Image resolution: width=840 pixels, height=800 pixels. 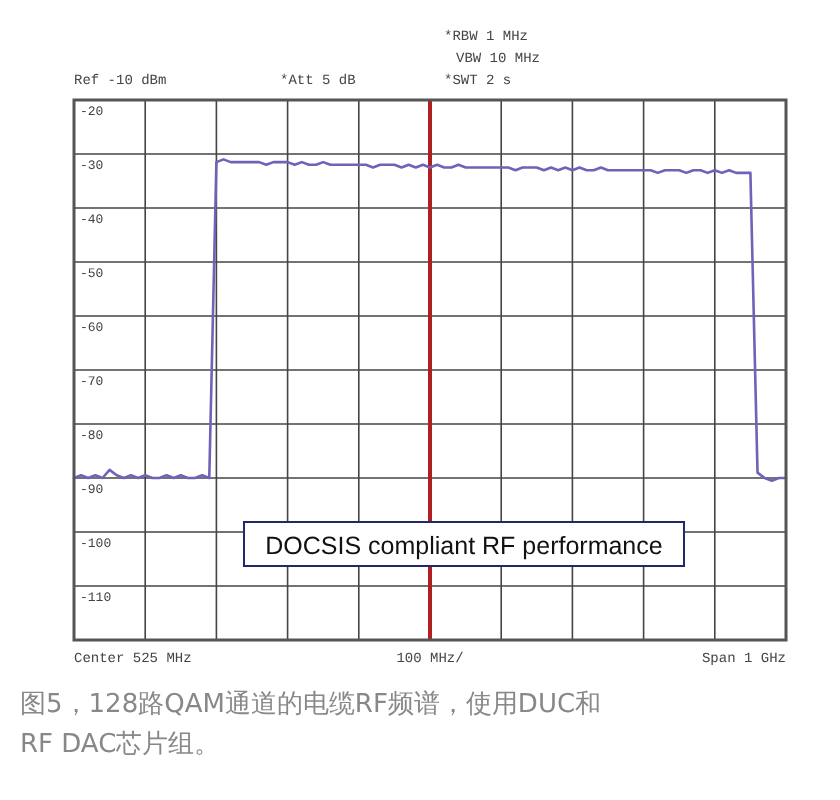 I want to click on annotation: DOCSIS compliant RF performance, so click(x=464, y=546).